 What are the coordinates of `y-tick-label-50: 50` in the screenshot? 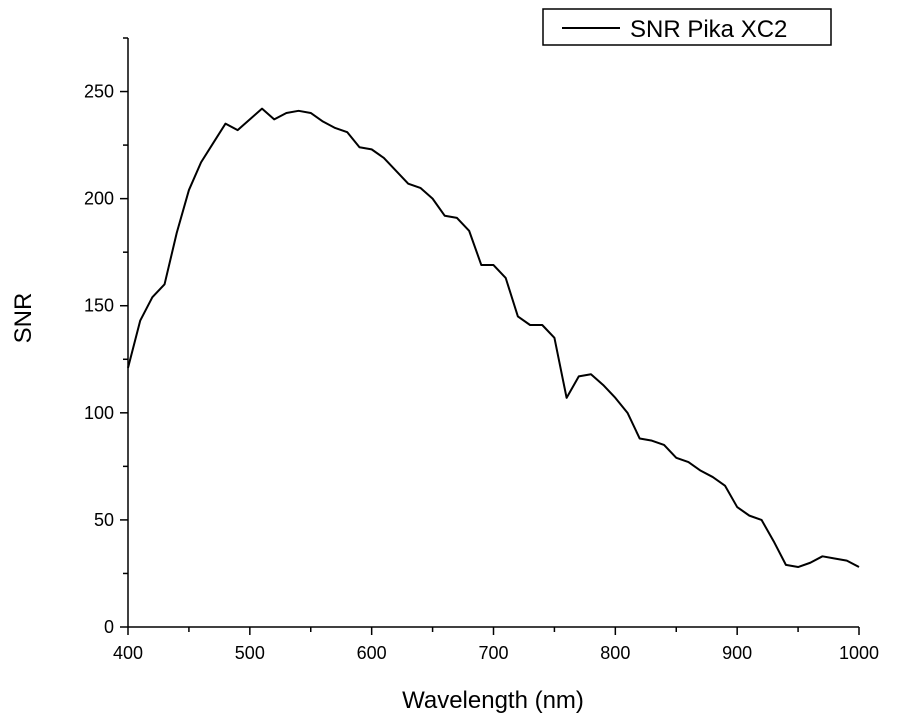 It's located at (104, 520).